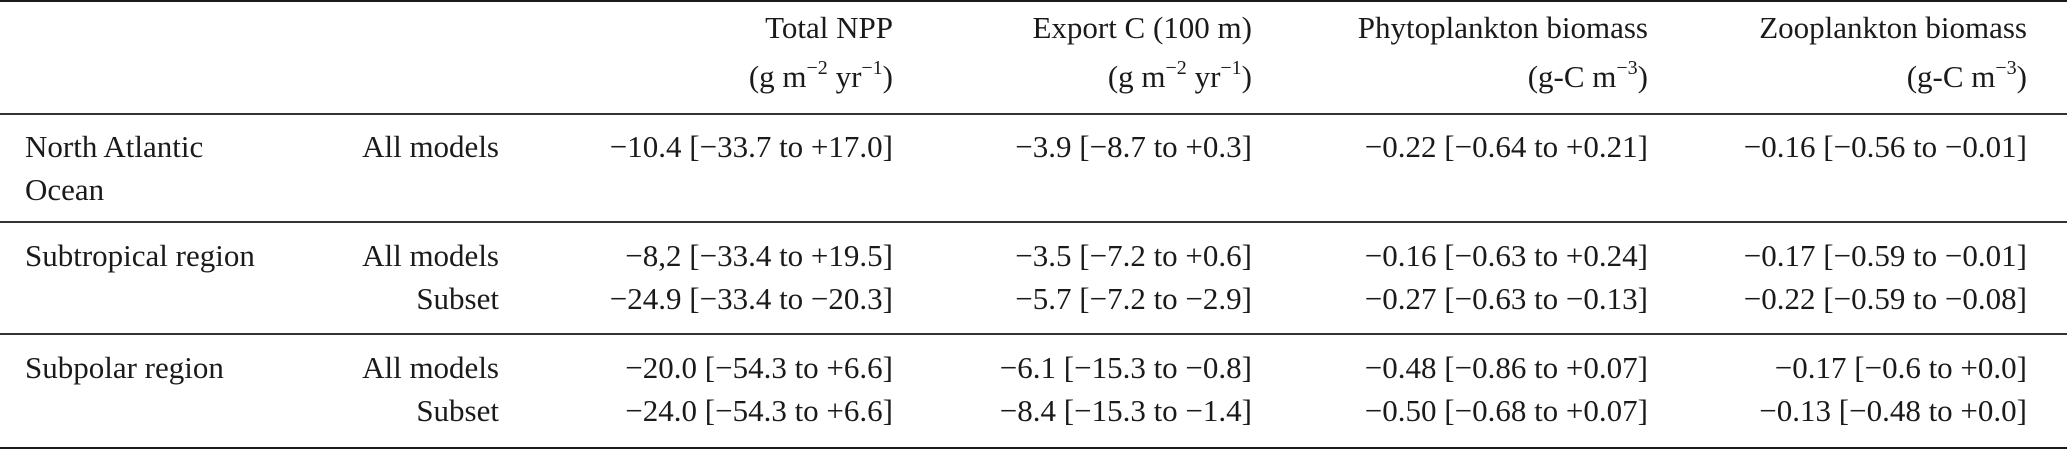 The width and height of the screenshot is (2067, 450). What do you see at coordinates (1142, 27) in the screenshot?
I see `column-header-export-c: Export C (100 m)` at bounding box center [1142, 27].